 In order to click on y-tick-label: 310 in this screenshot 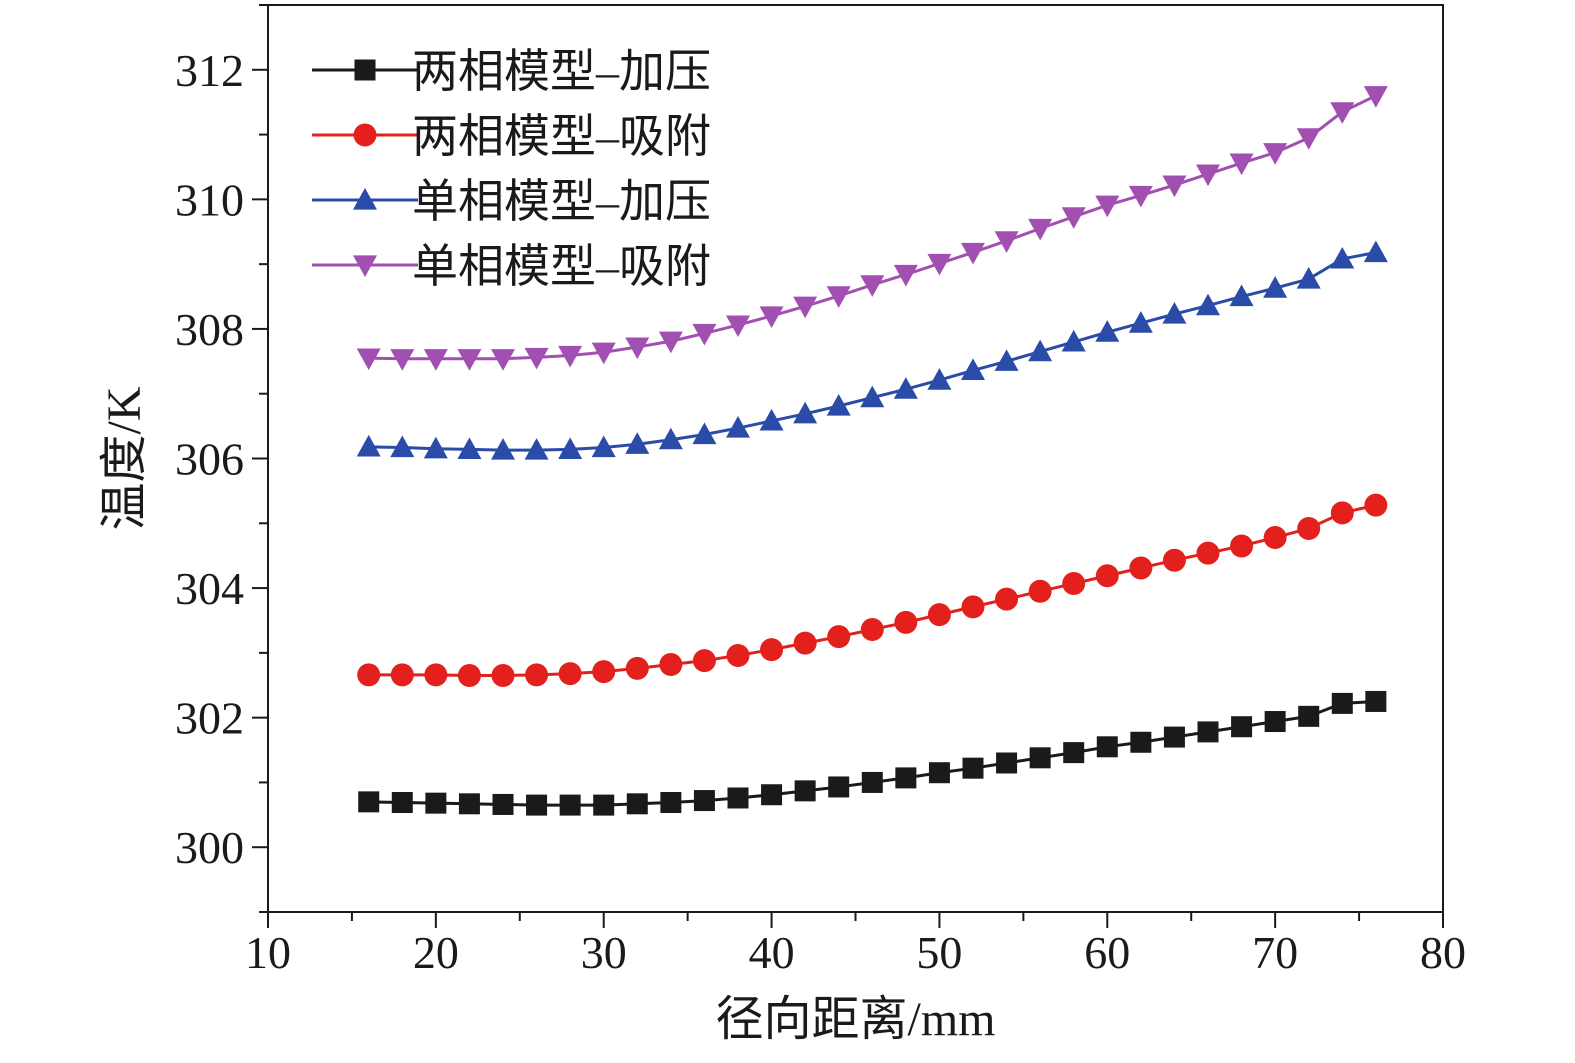, I will do `click(209, 199)`.